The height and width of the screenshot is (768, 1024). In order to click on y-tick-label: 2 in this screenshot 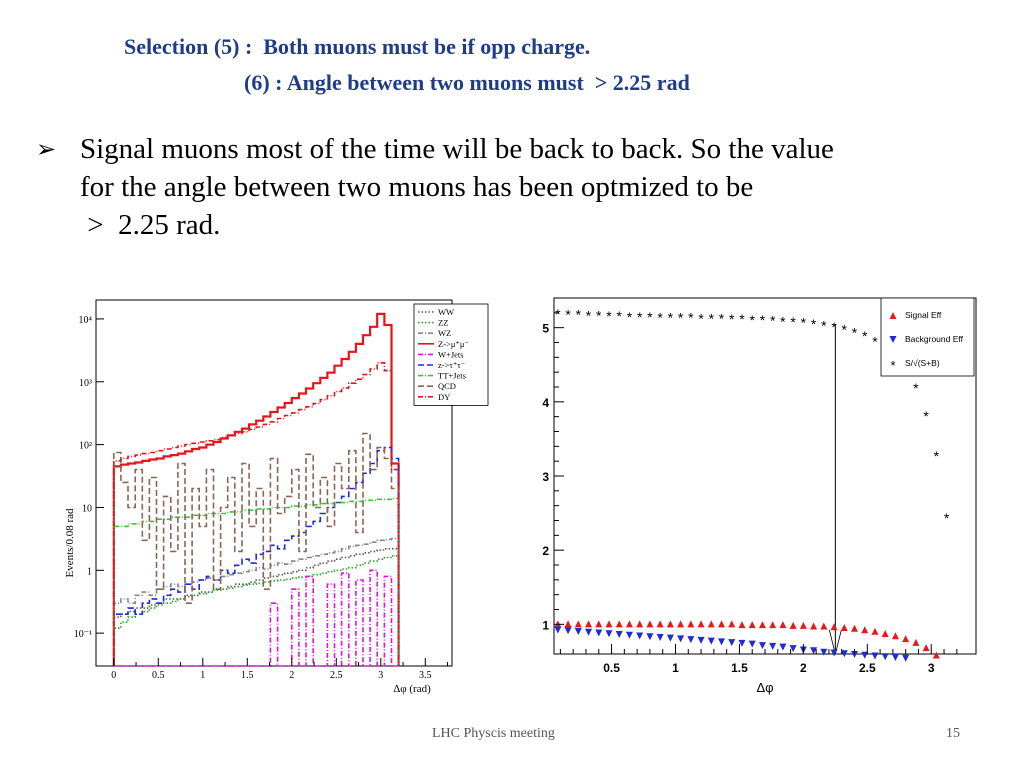, I will do `click(545, 551)`.